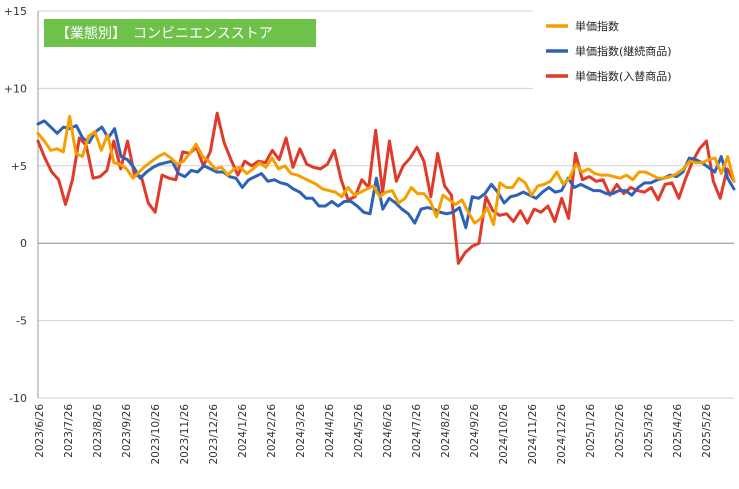  I want to click on x-tick-label: 2023/9/26, so click(127, 431).